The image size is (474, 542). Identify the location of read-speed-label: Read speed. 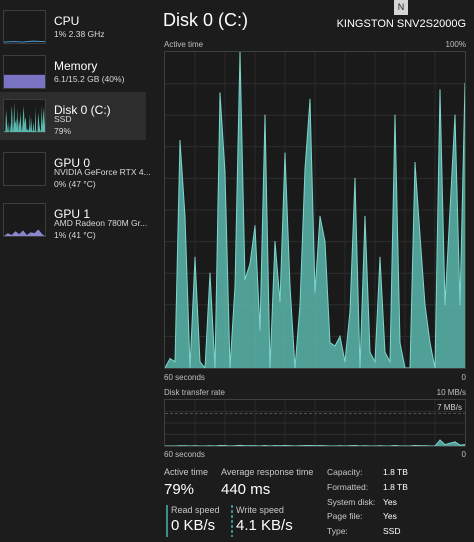
(195, 510).